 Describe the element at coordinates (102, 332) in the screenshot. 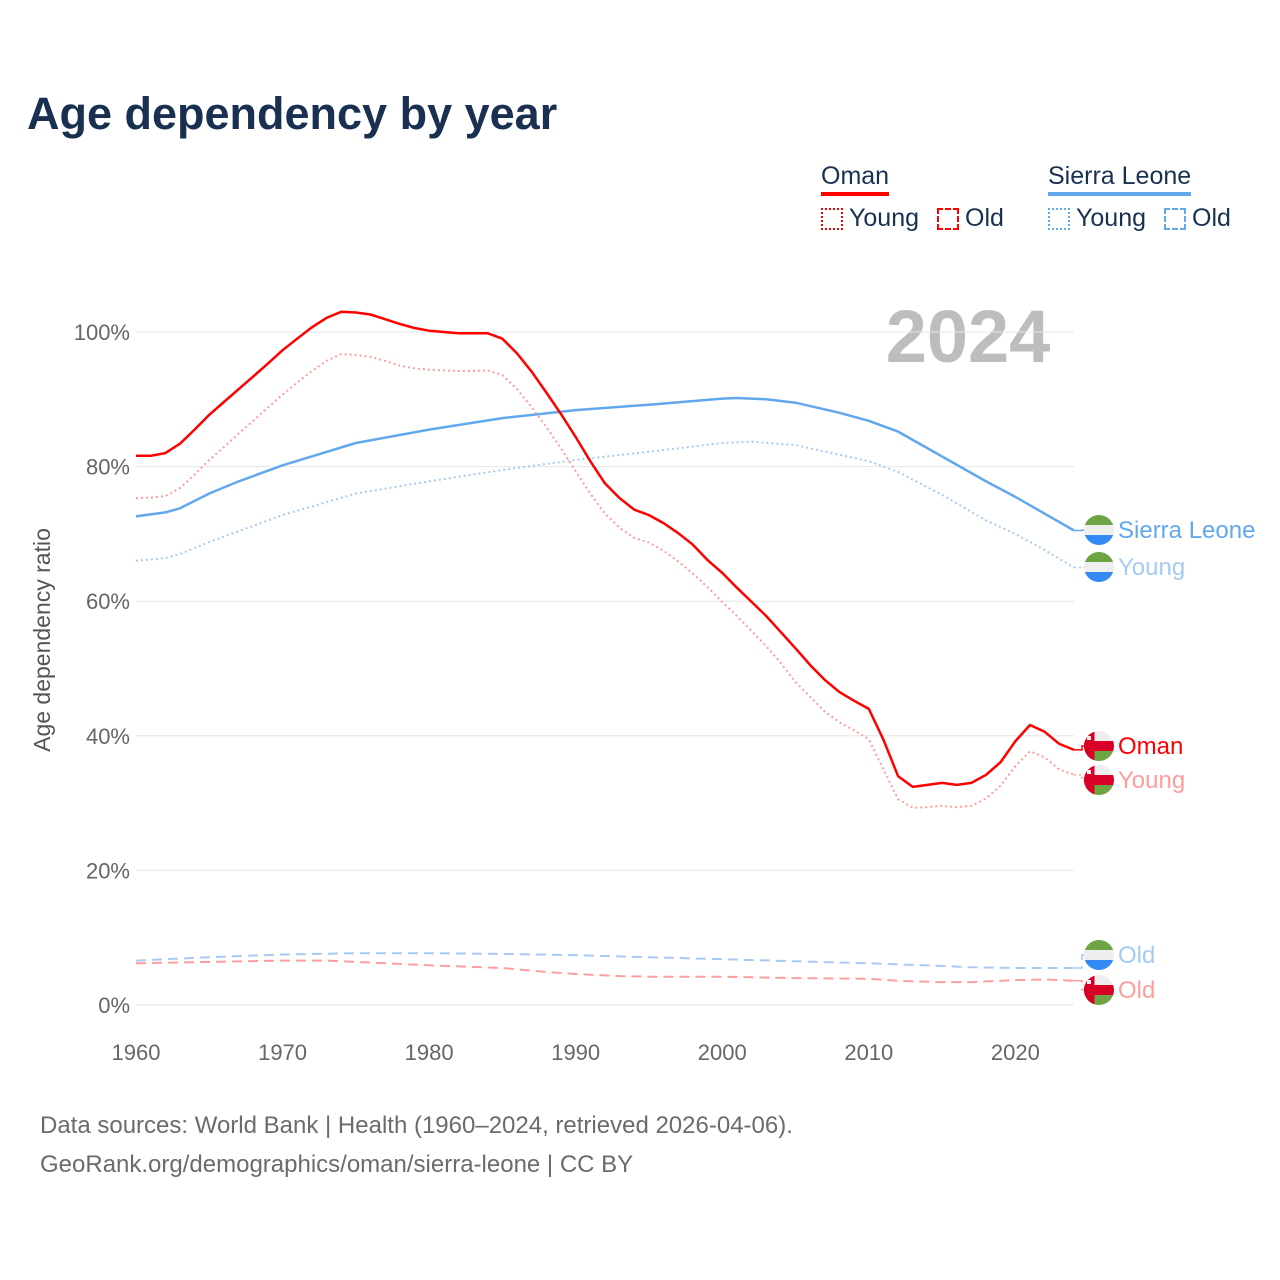

I see `y-tick-label: 100%` at that location.